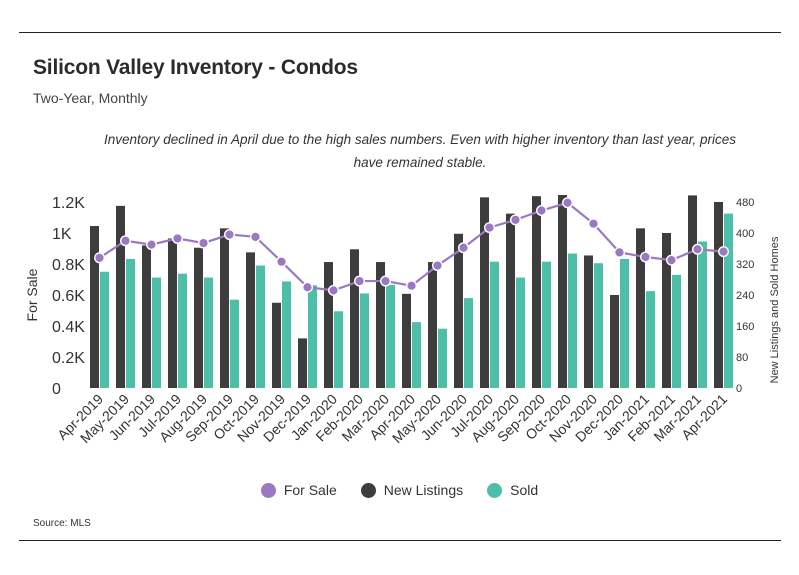  Describe the element at coordinates (745, 327) in the screenshot. I see `y2-tick-label: 160` at that location.